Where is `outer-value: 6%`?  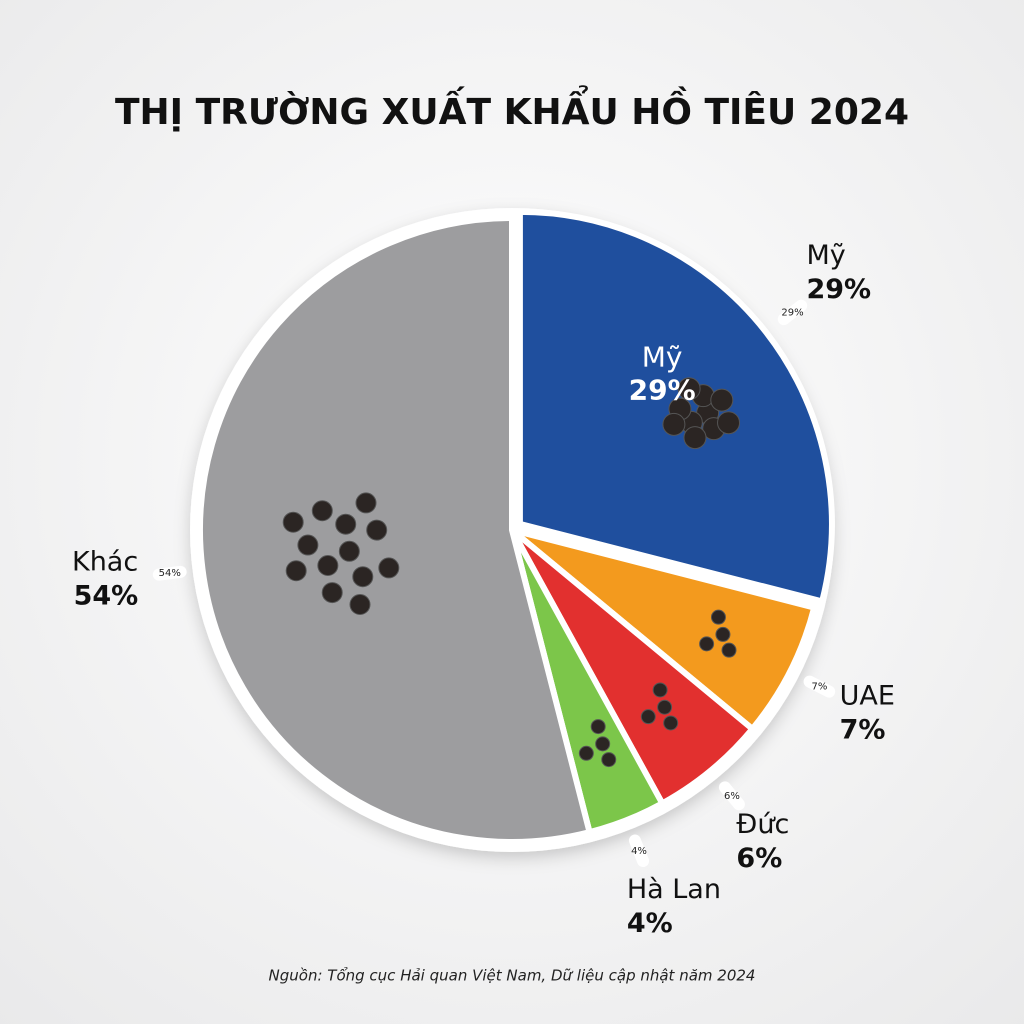 outer-value: 6% is located at coordinates (759, 858).